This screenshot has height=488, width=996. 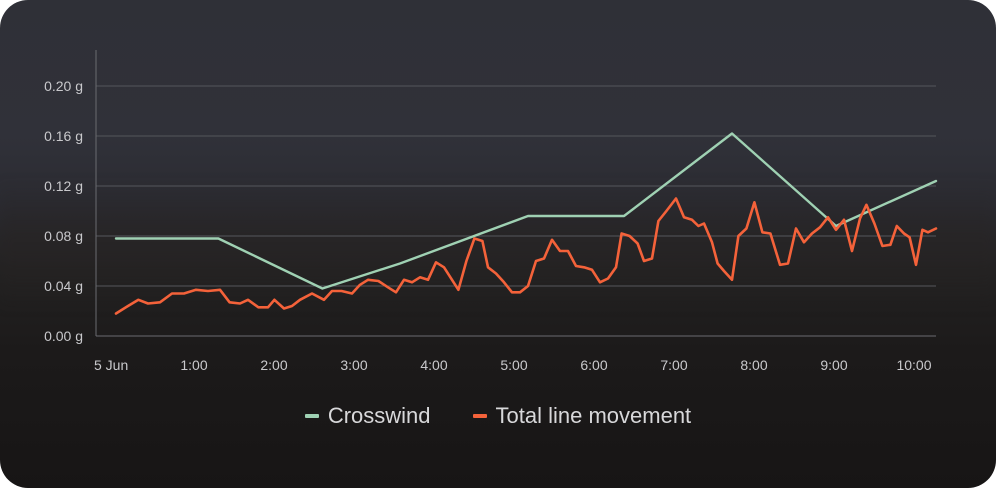 I want to click on x-tick-label: 9:00, so click(x=833, y=365).